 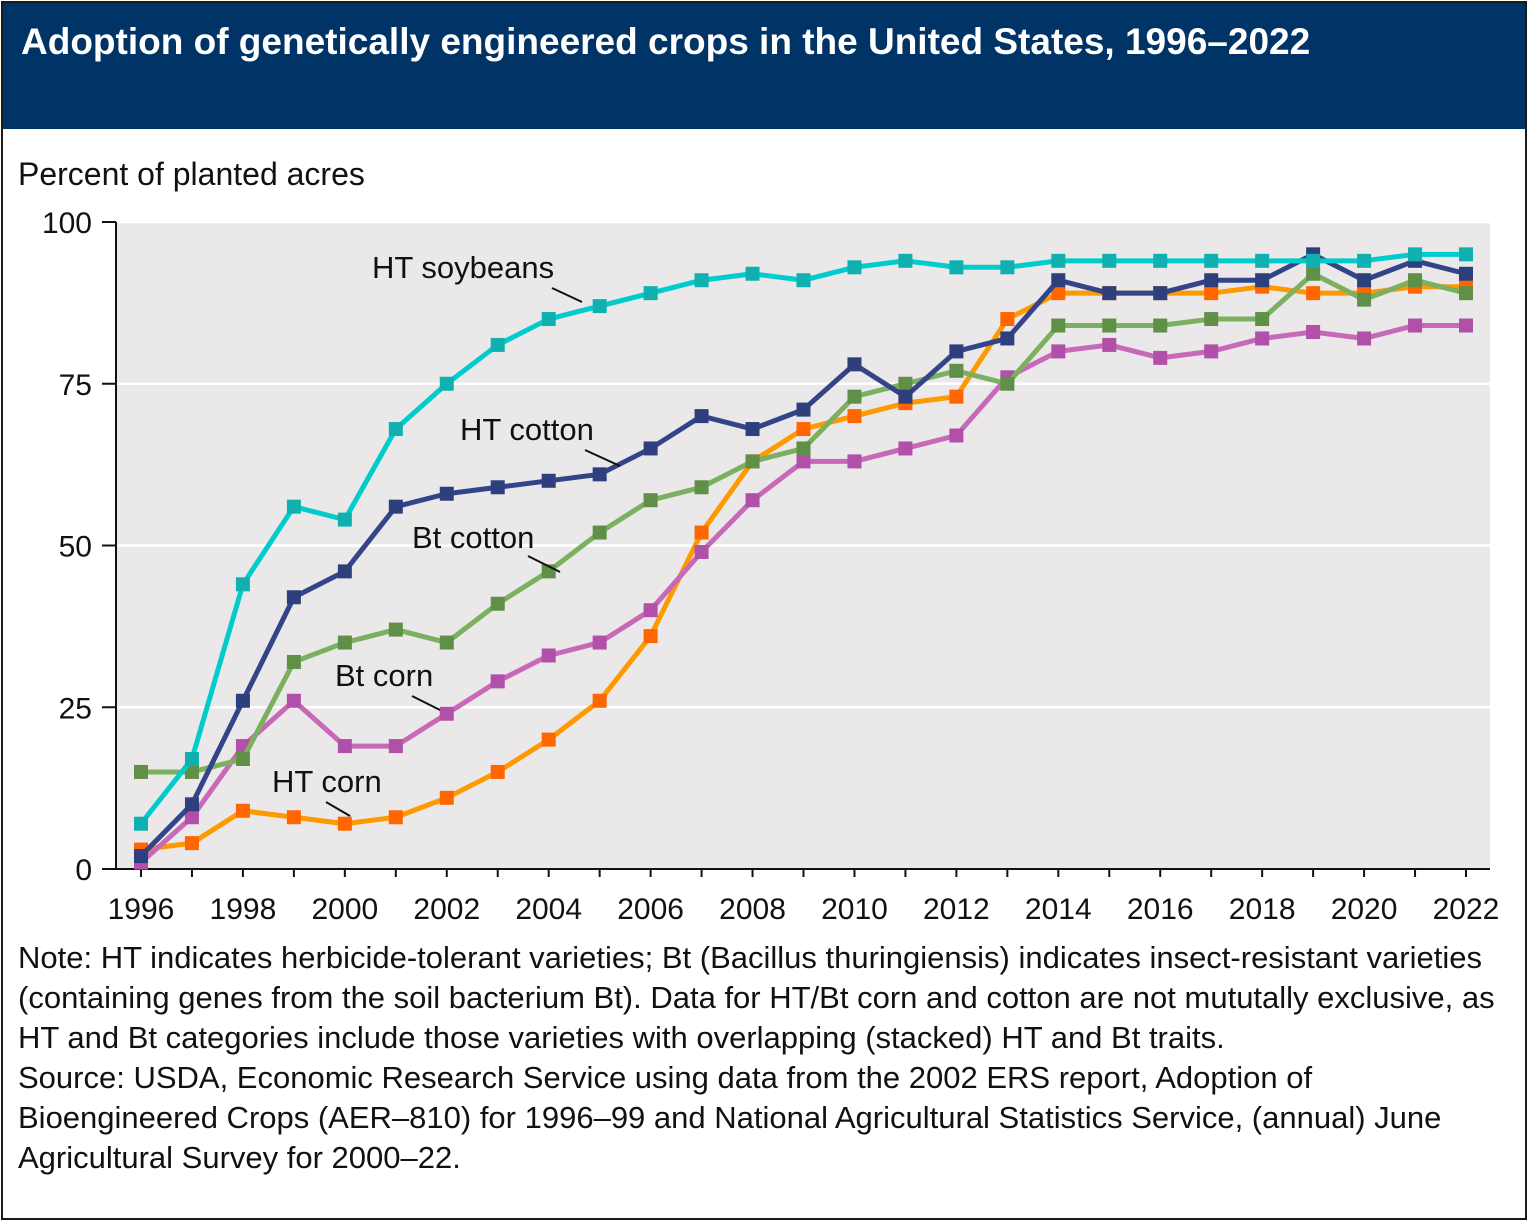 What do you see at coordinates (243, 909) in the screenshot?
I see `x-tick-label: 1998` at bounding box center [243, 909].